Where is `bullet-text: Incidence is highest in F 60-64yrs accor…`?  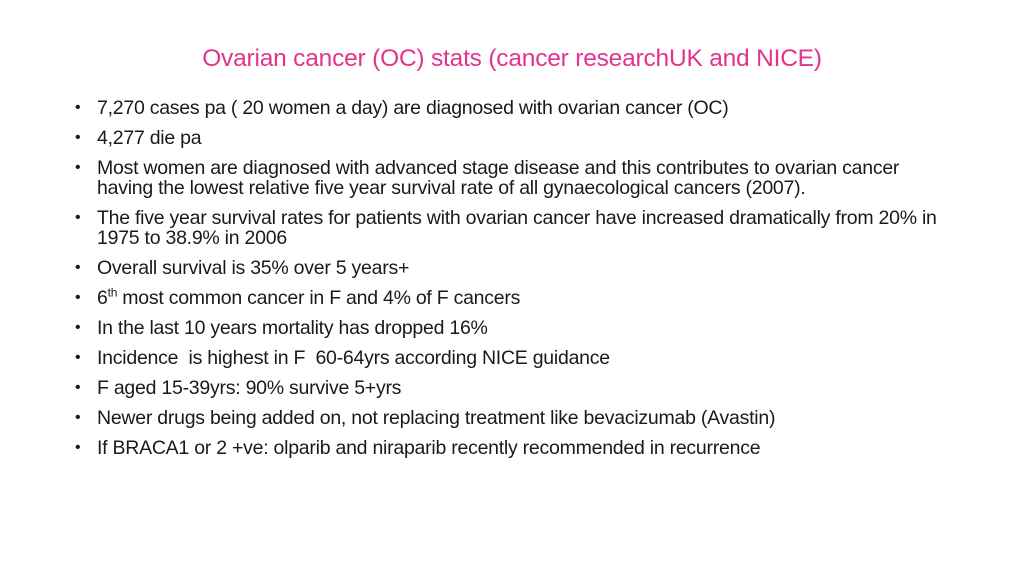 bullet-text: Incidence is highest in F 60-64yrs accor… is located at coordinates (353, 358).